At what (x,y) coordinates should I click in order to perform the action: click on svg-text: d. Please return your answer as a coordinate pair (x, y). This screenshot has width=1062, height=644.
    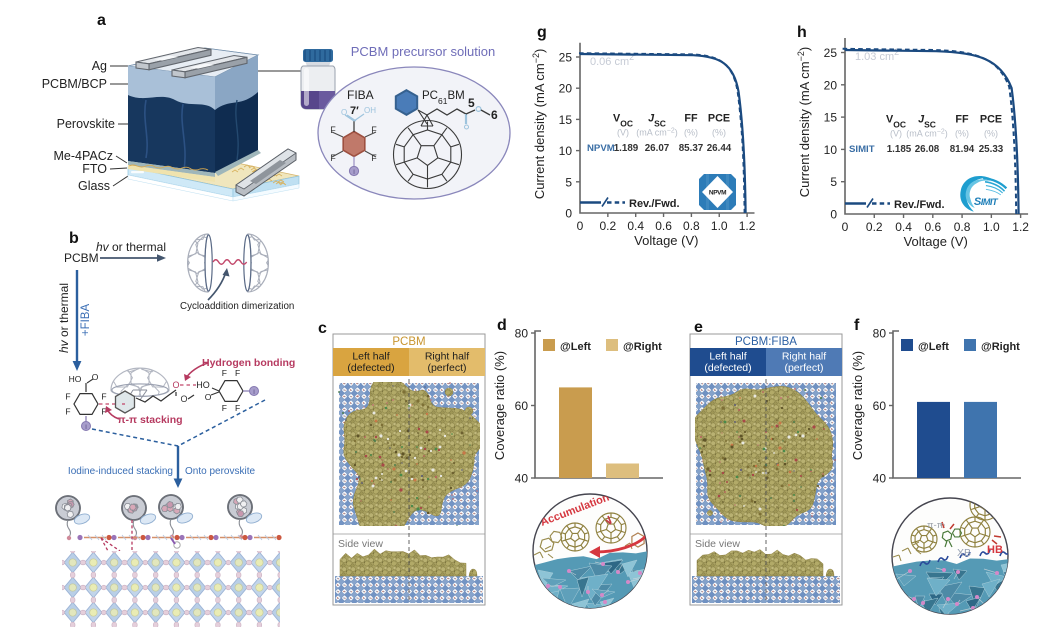
    Looking at the image, I should click on (502, 325).